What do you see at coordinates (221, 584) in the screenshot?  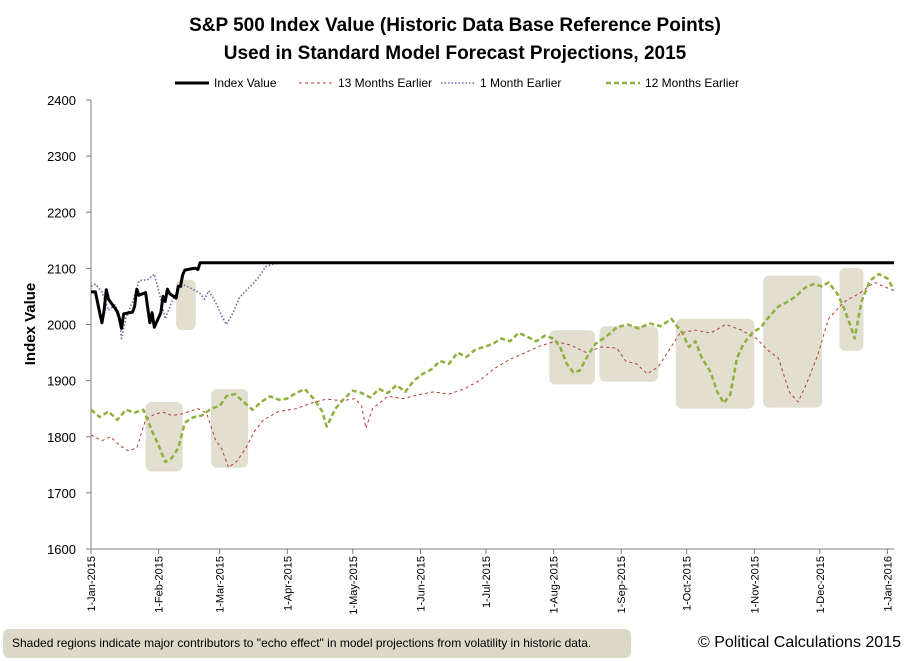 I see `x-tick-label: 1-Mar-2015` at bounding box center [221, 584].